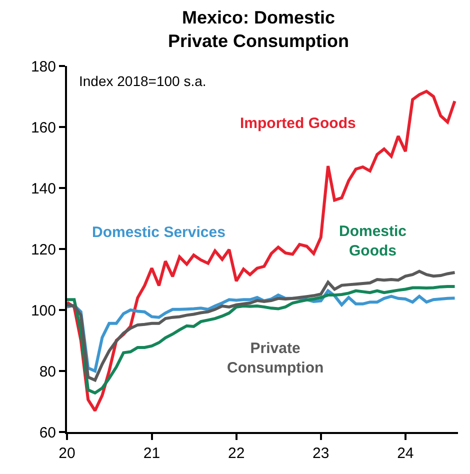  I want to click on y-tick-label: 180, so click(43, 67).